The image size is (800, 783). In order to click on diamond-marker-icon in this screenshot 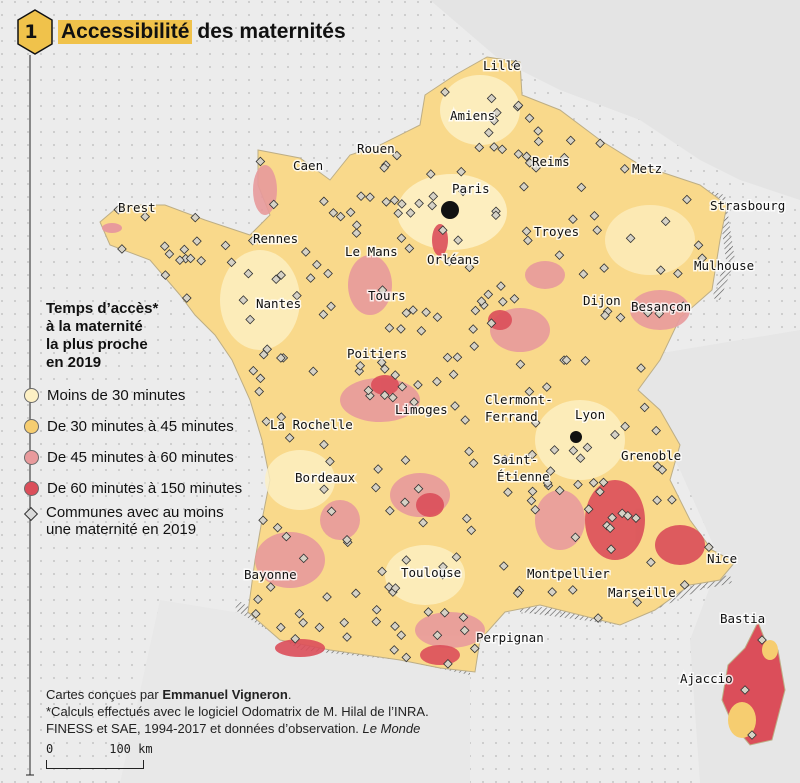, I will do `click(31, 514)`.